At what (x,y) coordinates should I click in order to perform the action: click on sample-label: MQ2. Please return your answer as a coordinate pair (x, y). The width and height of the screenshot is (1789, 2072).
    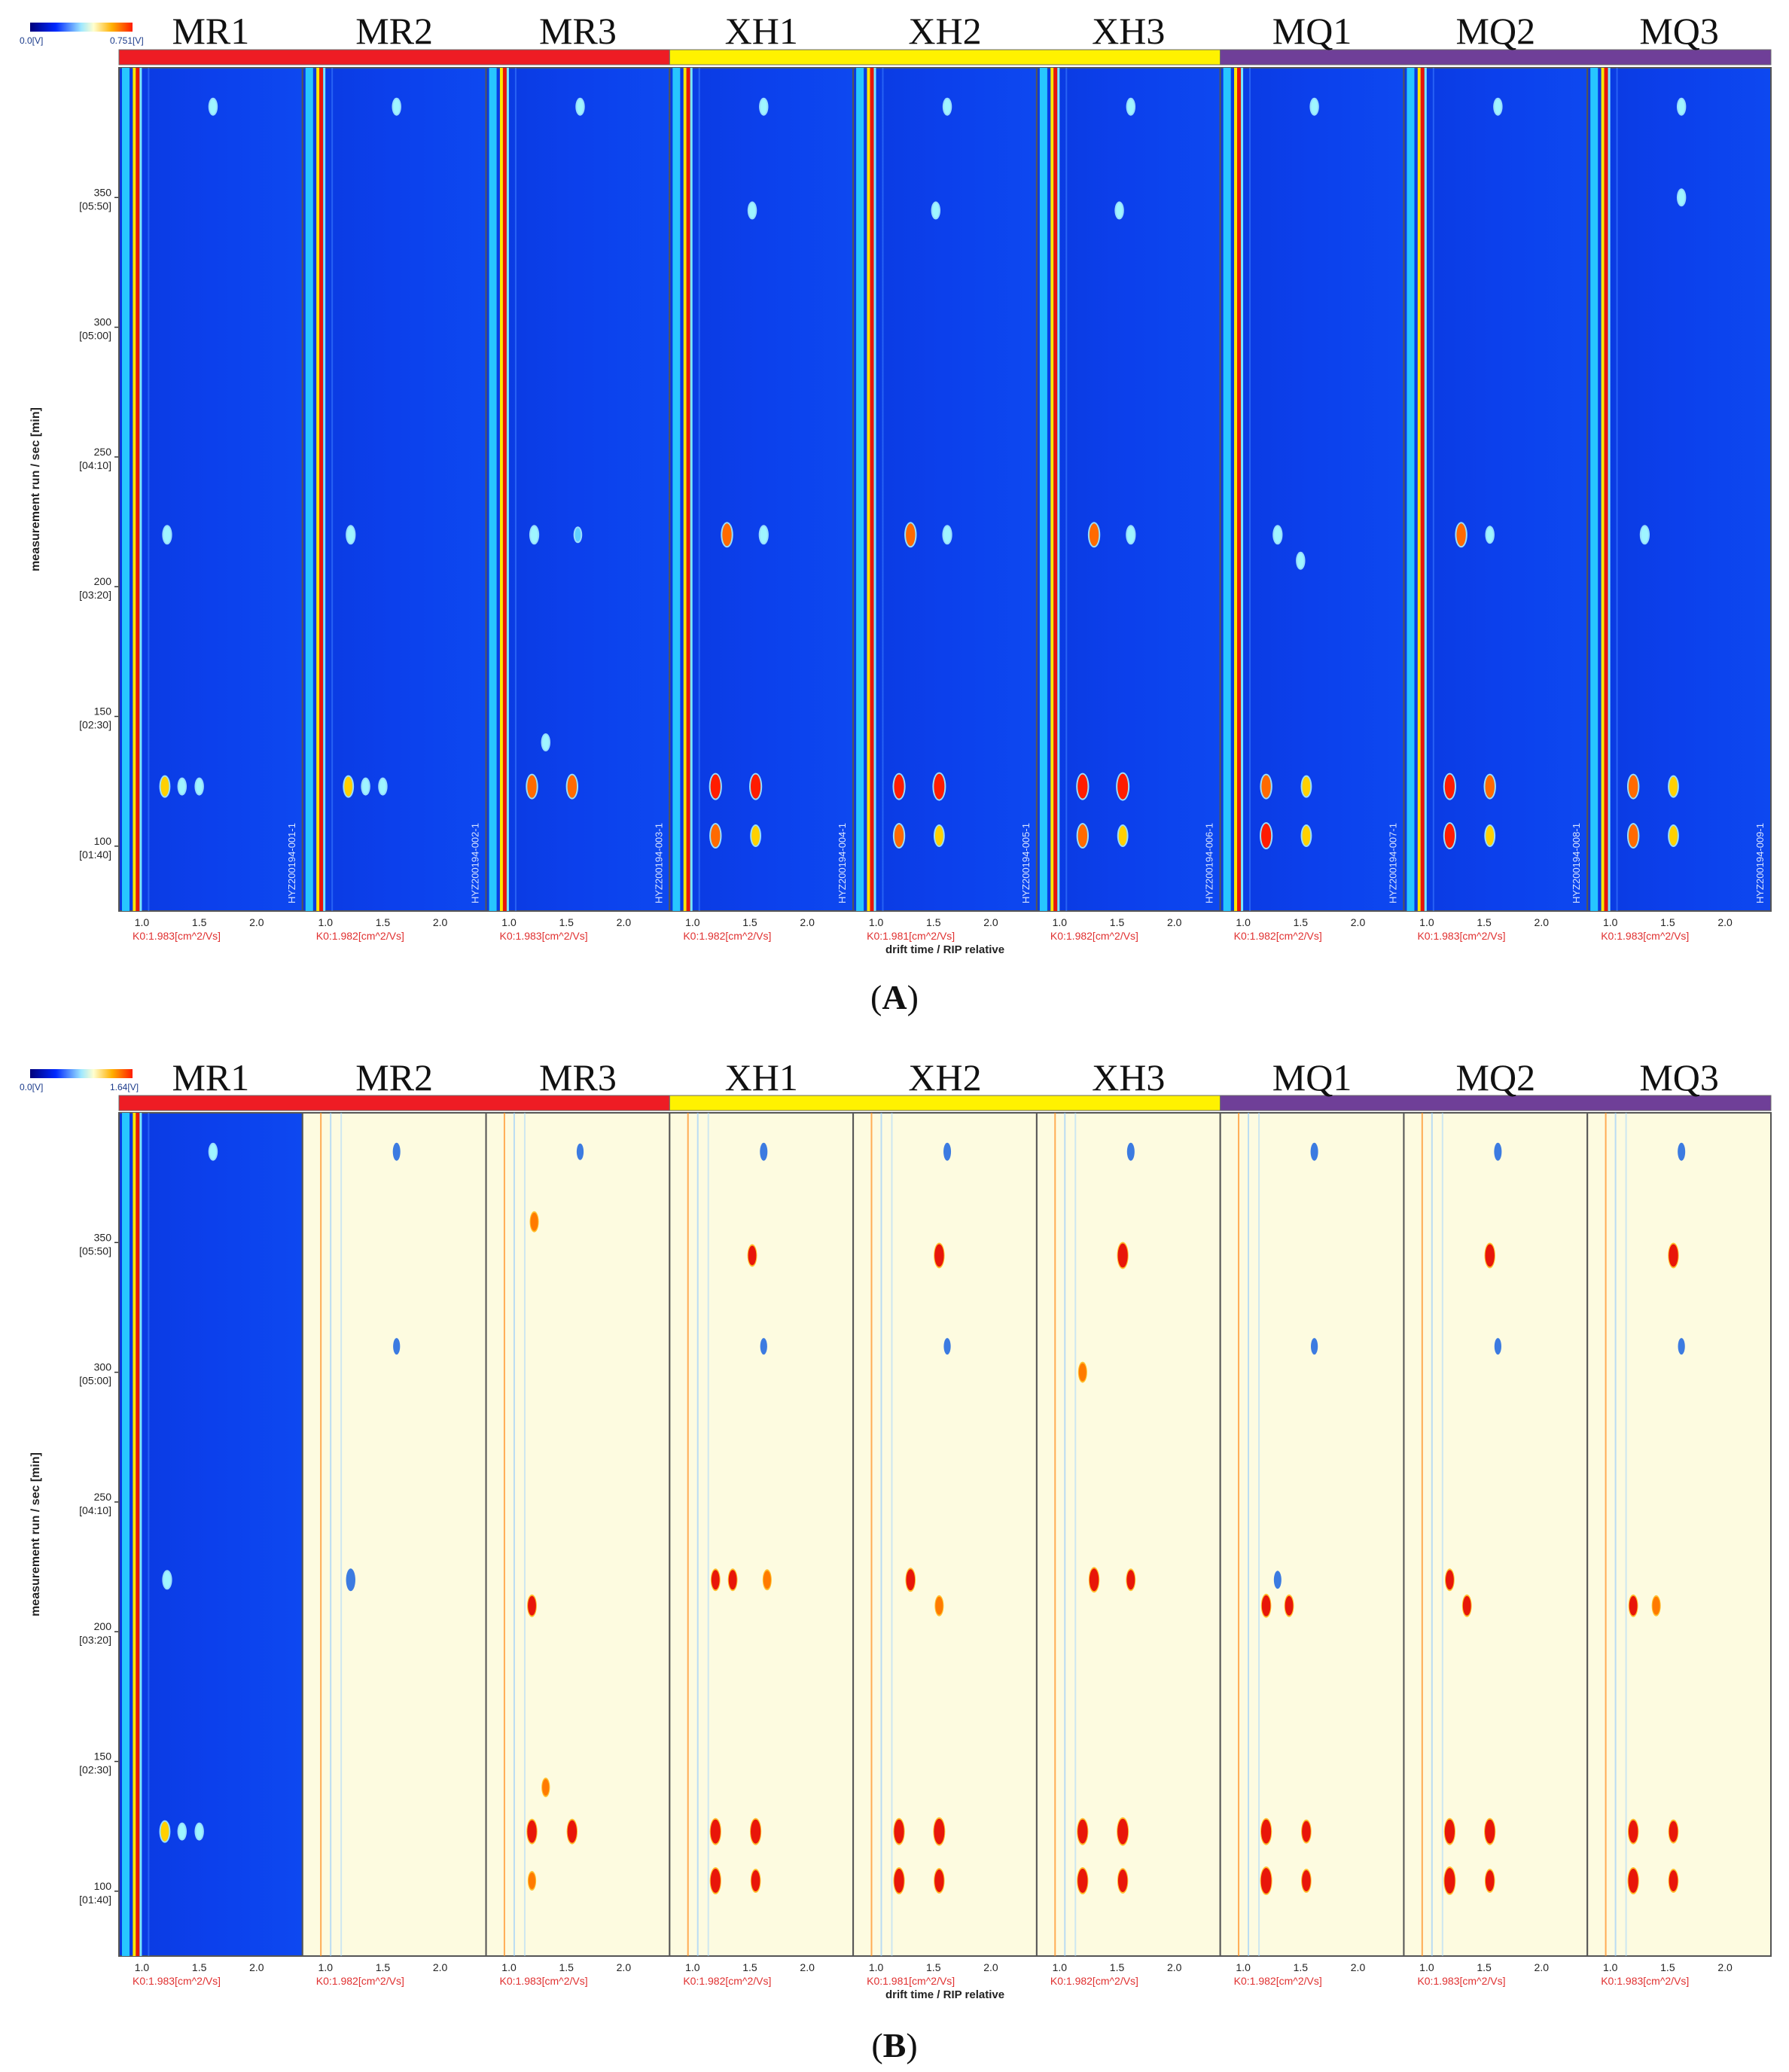
    Looking at the image, I should click on (1496, 1077).